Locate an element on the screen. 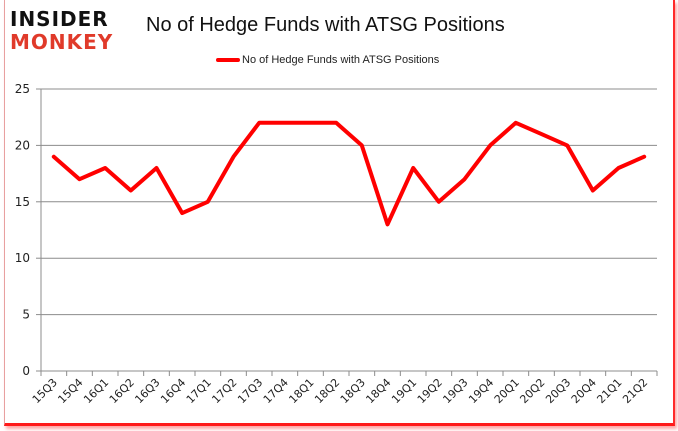  chart-legend: No of Hedge Funds with ATSG Positions is located at coordinates (327, 60).